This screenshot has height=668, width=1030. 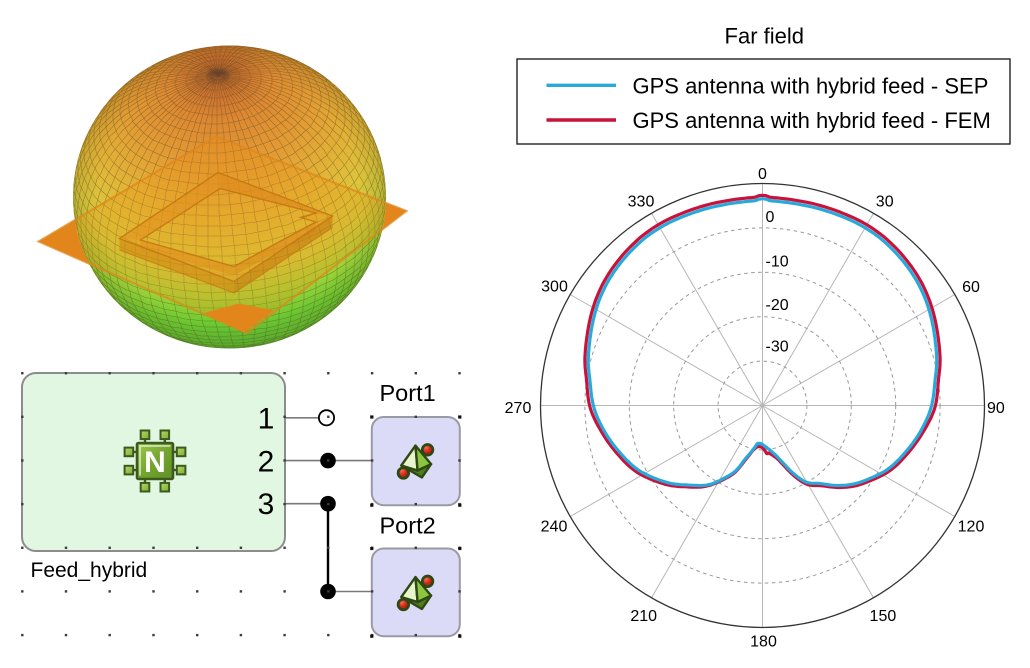 I want to click on svg-text: Far field, so click(x=764, y=36).